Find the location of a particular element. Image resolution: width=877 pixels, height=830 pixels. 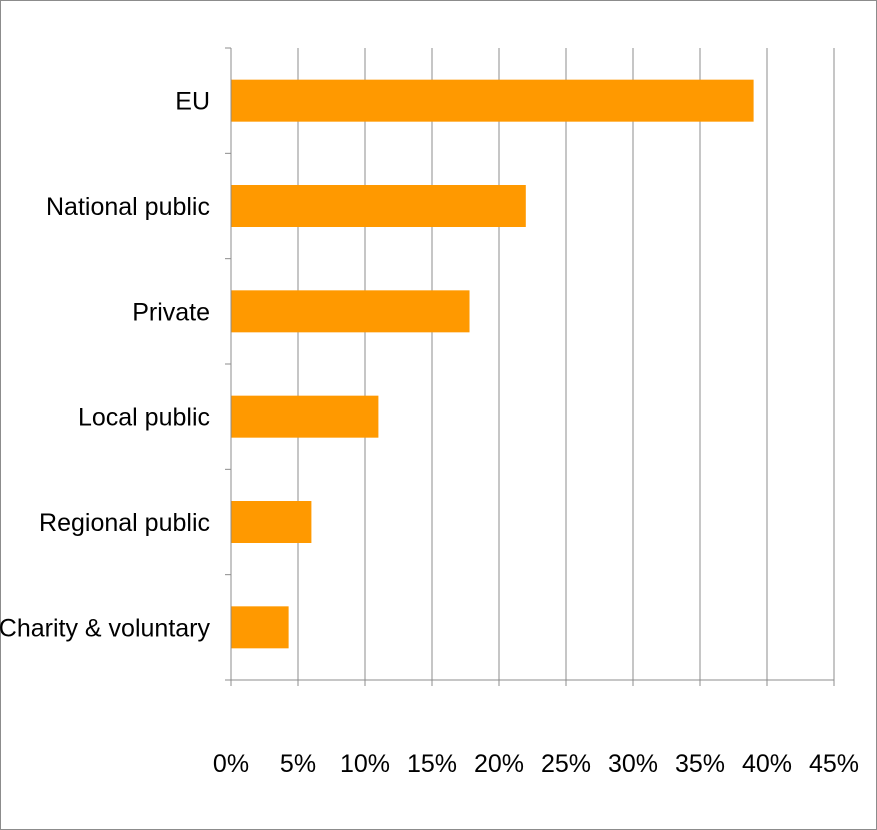

bar-private is located at coordinates (350, 311).